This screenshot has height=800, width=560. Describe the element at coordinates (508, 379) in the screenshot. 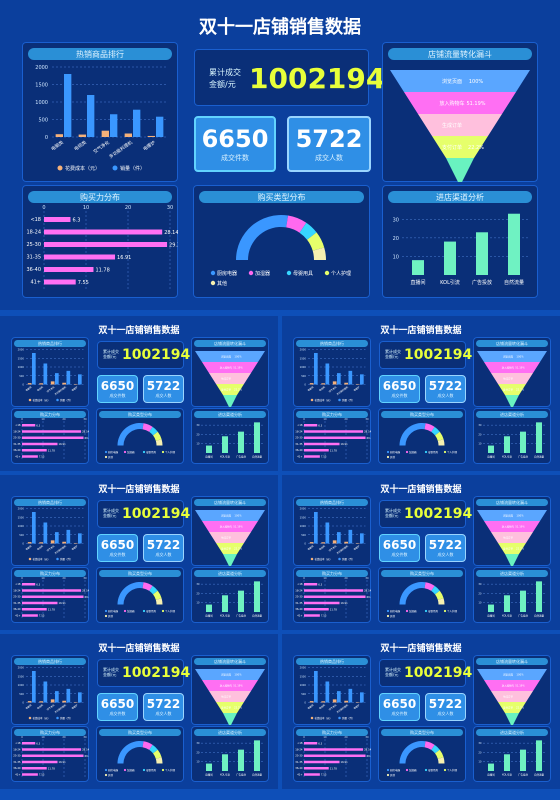

I see `funnel-stage-label: 生成订单` at that location.